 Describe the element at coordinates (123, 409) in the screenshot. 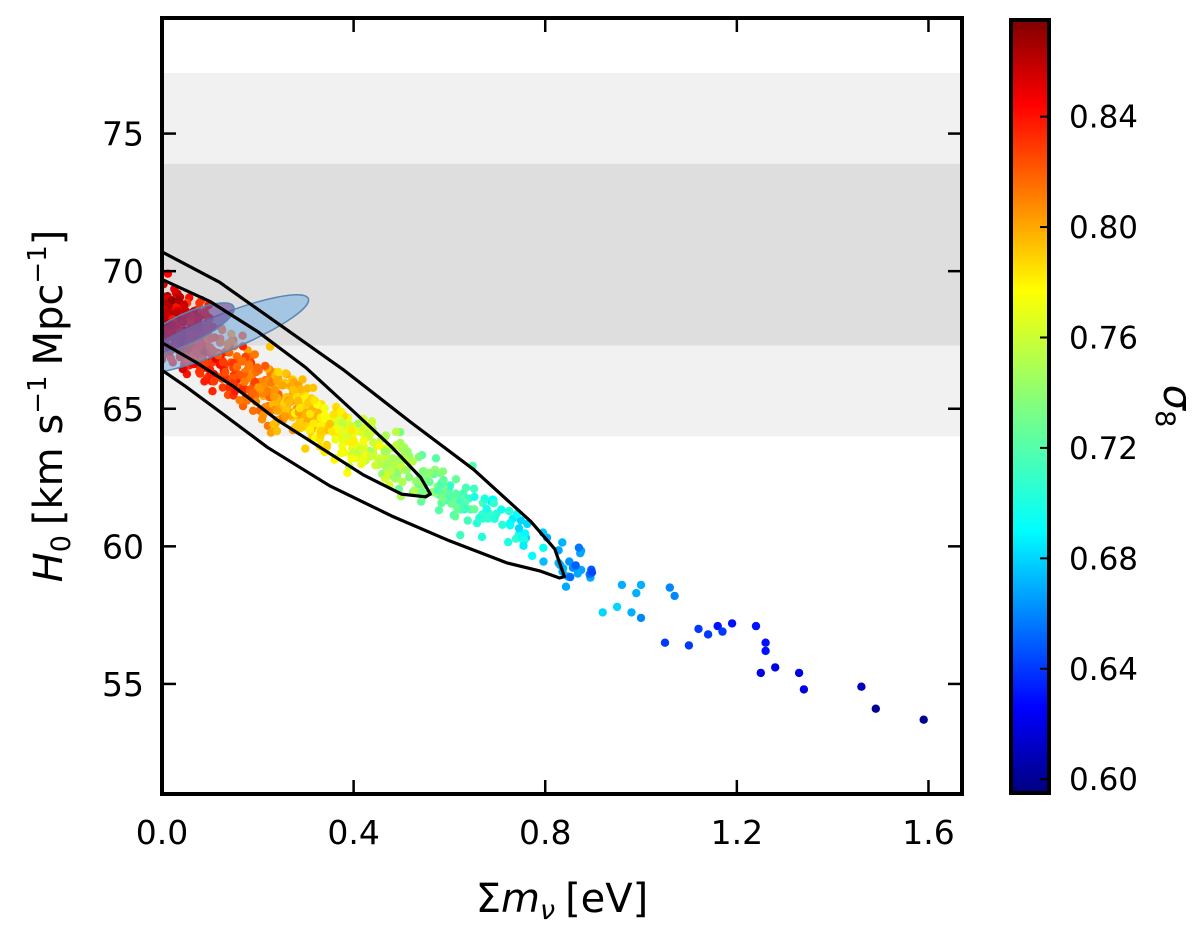

I see `y-tick-label: 65` at that location.